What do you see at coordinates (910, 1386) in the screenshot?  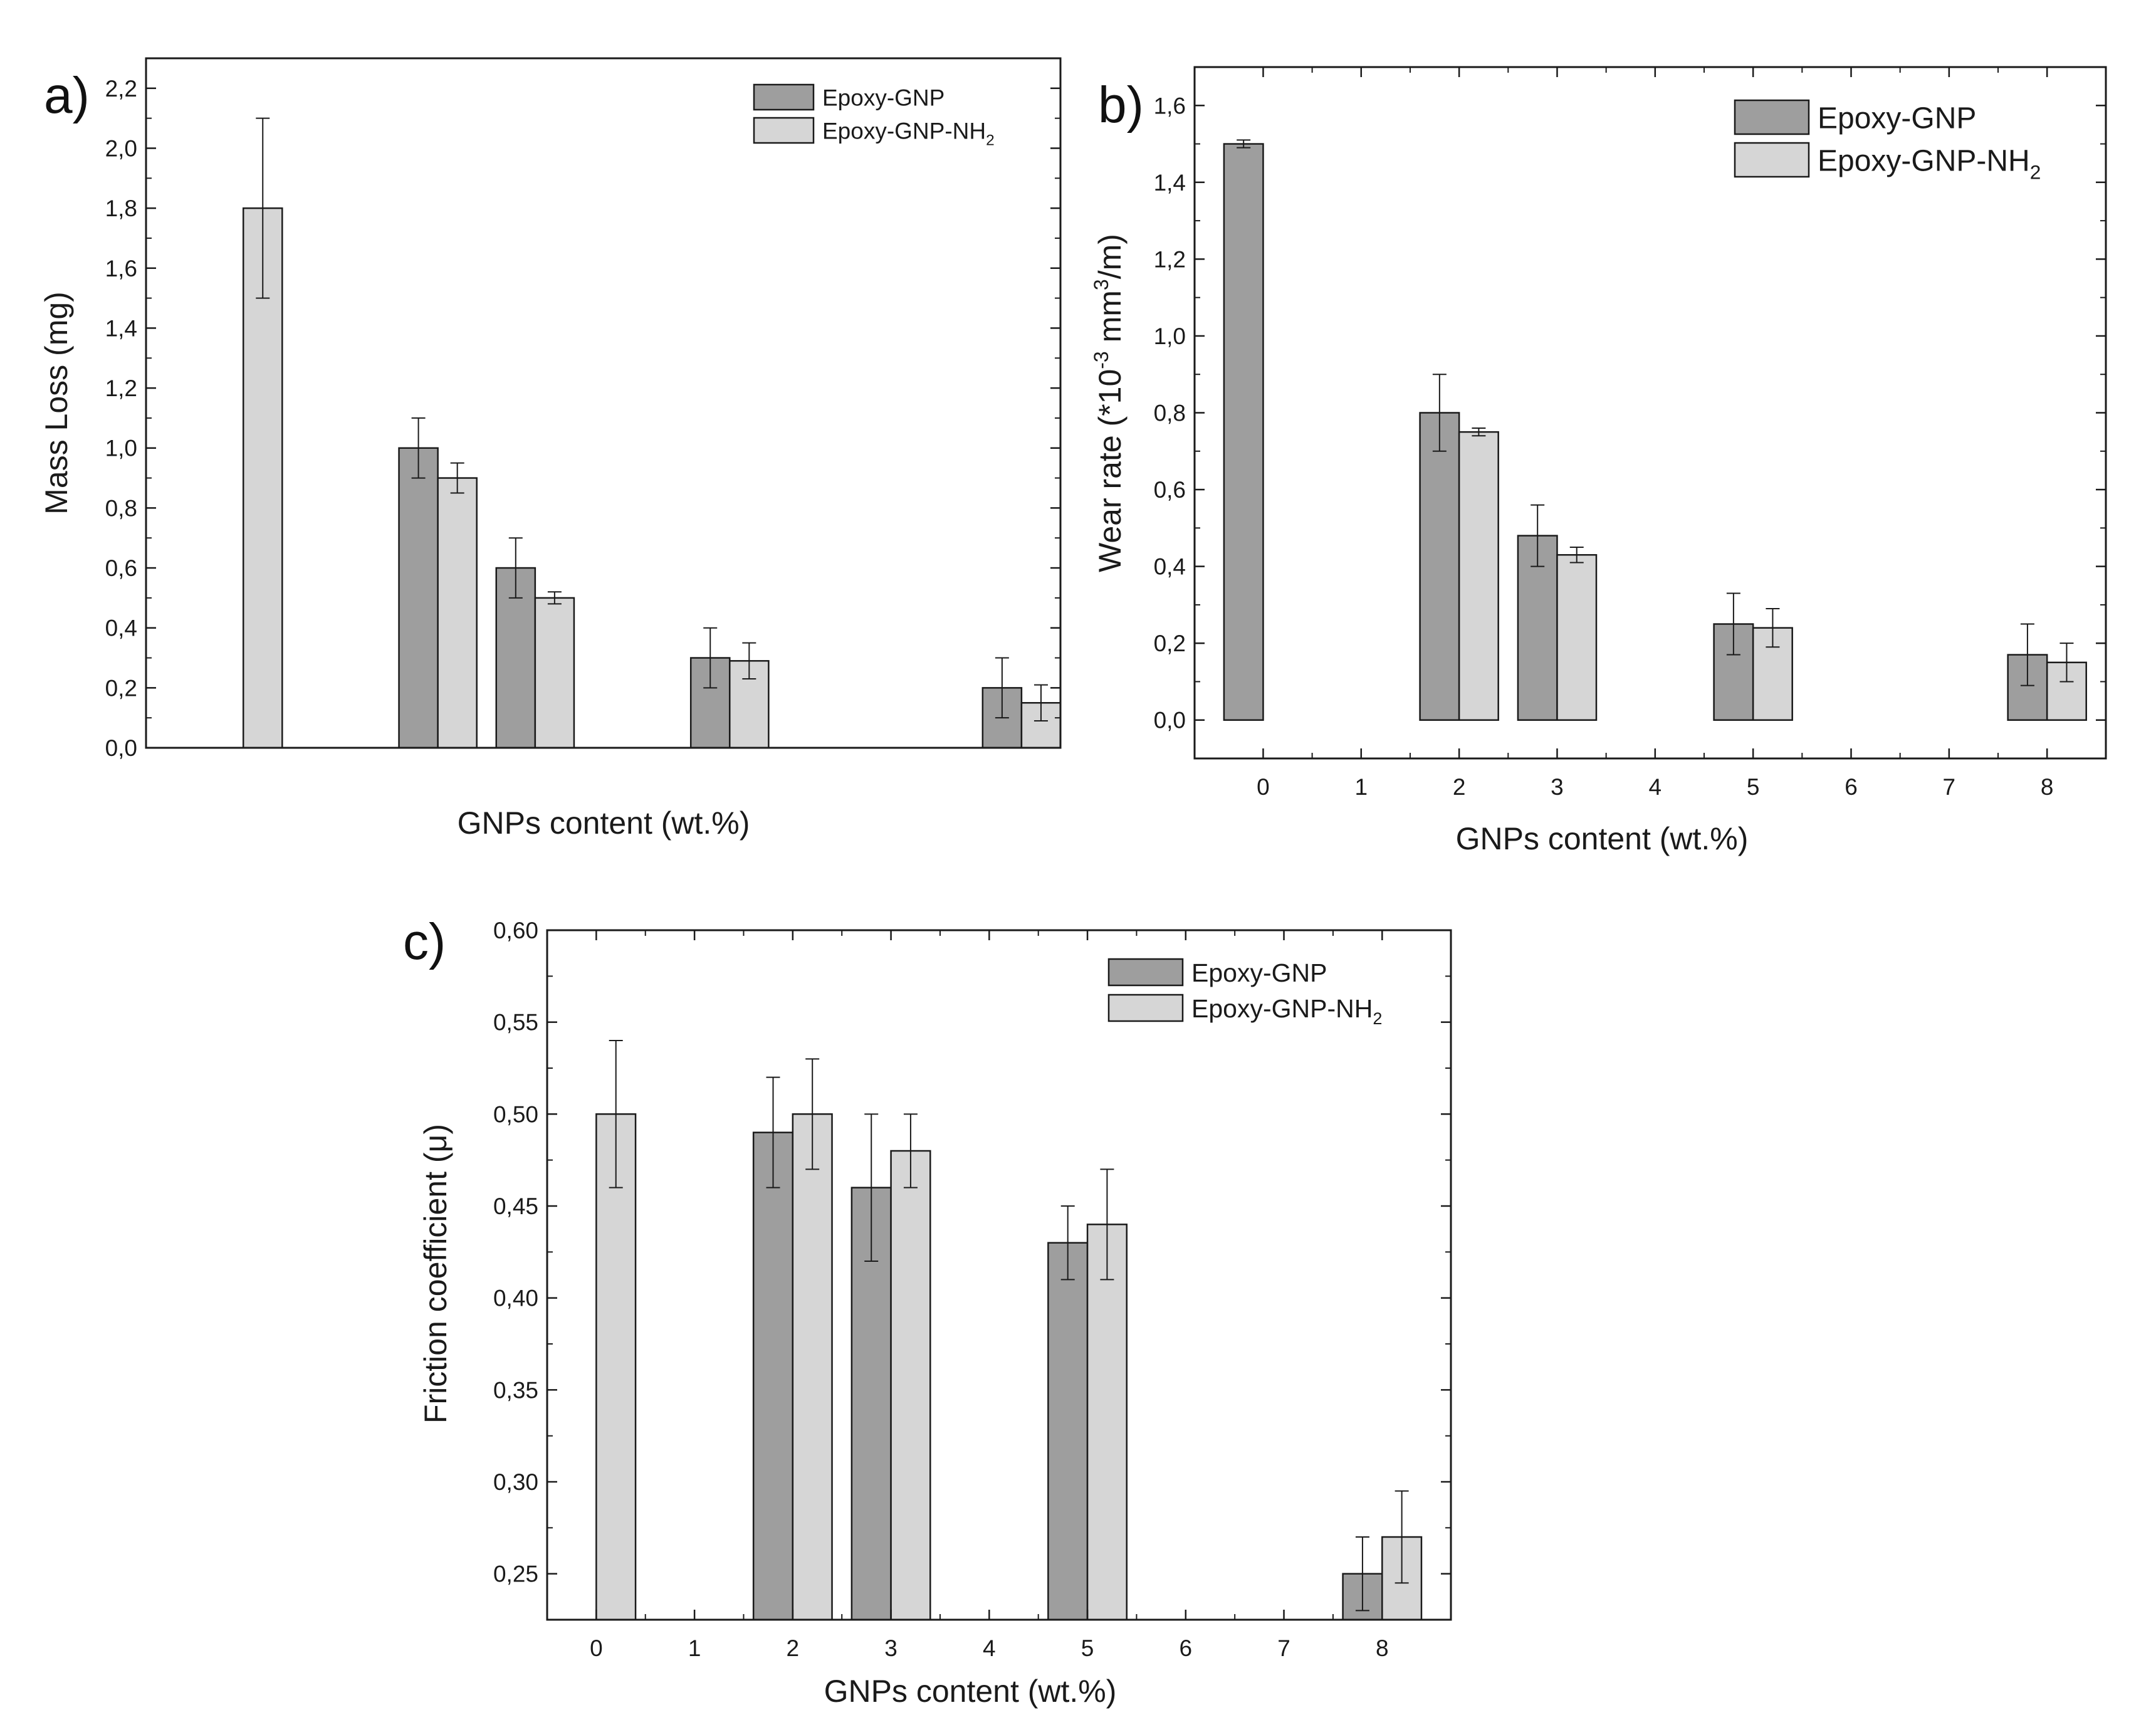 I see `bar-c-s1-x3` at bounding box center [910, 1386].